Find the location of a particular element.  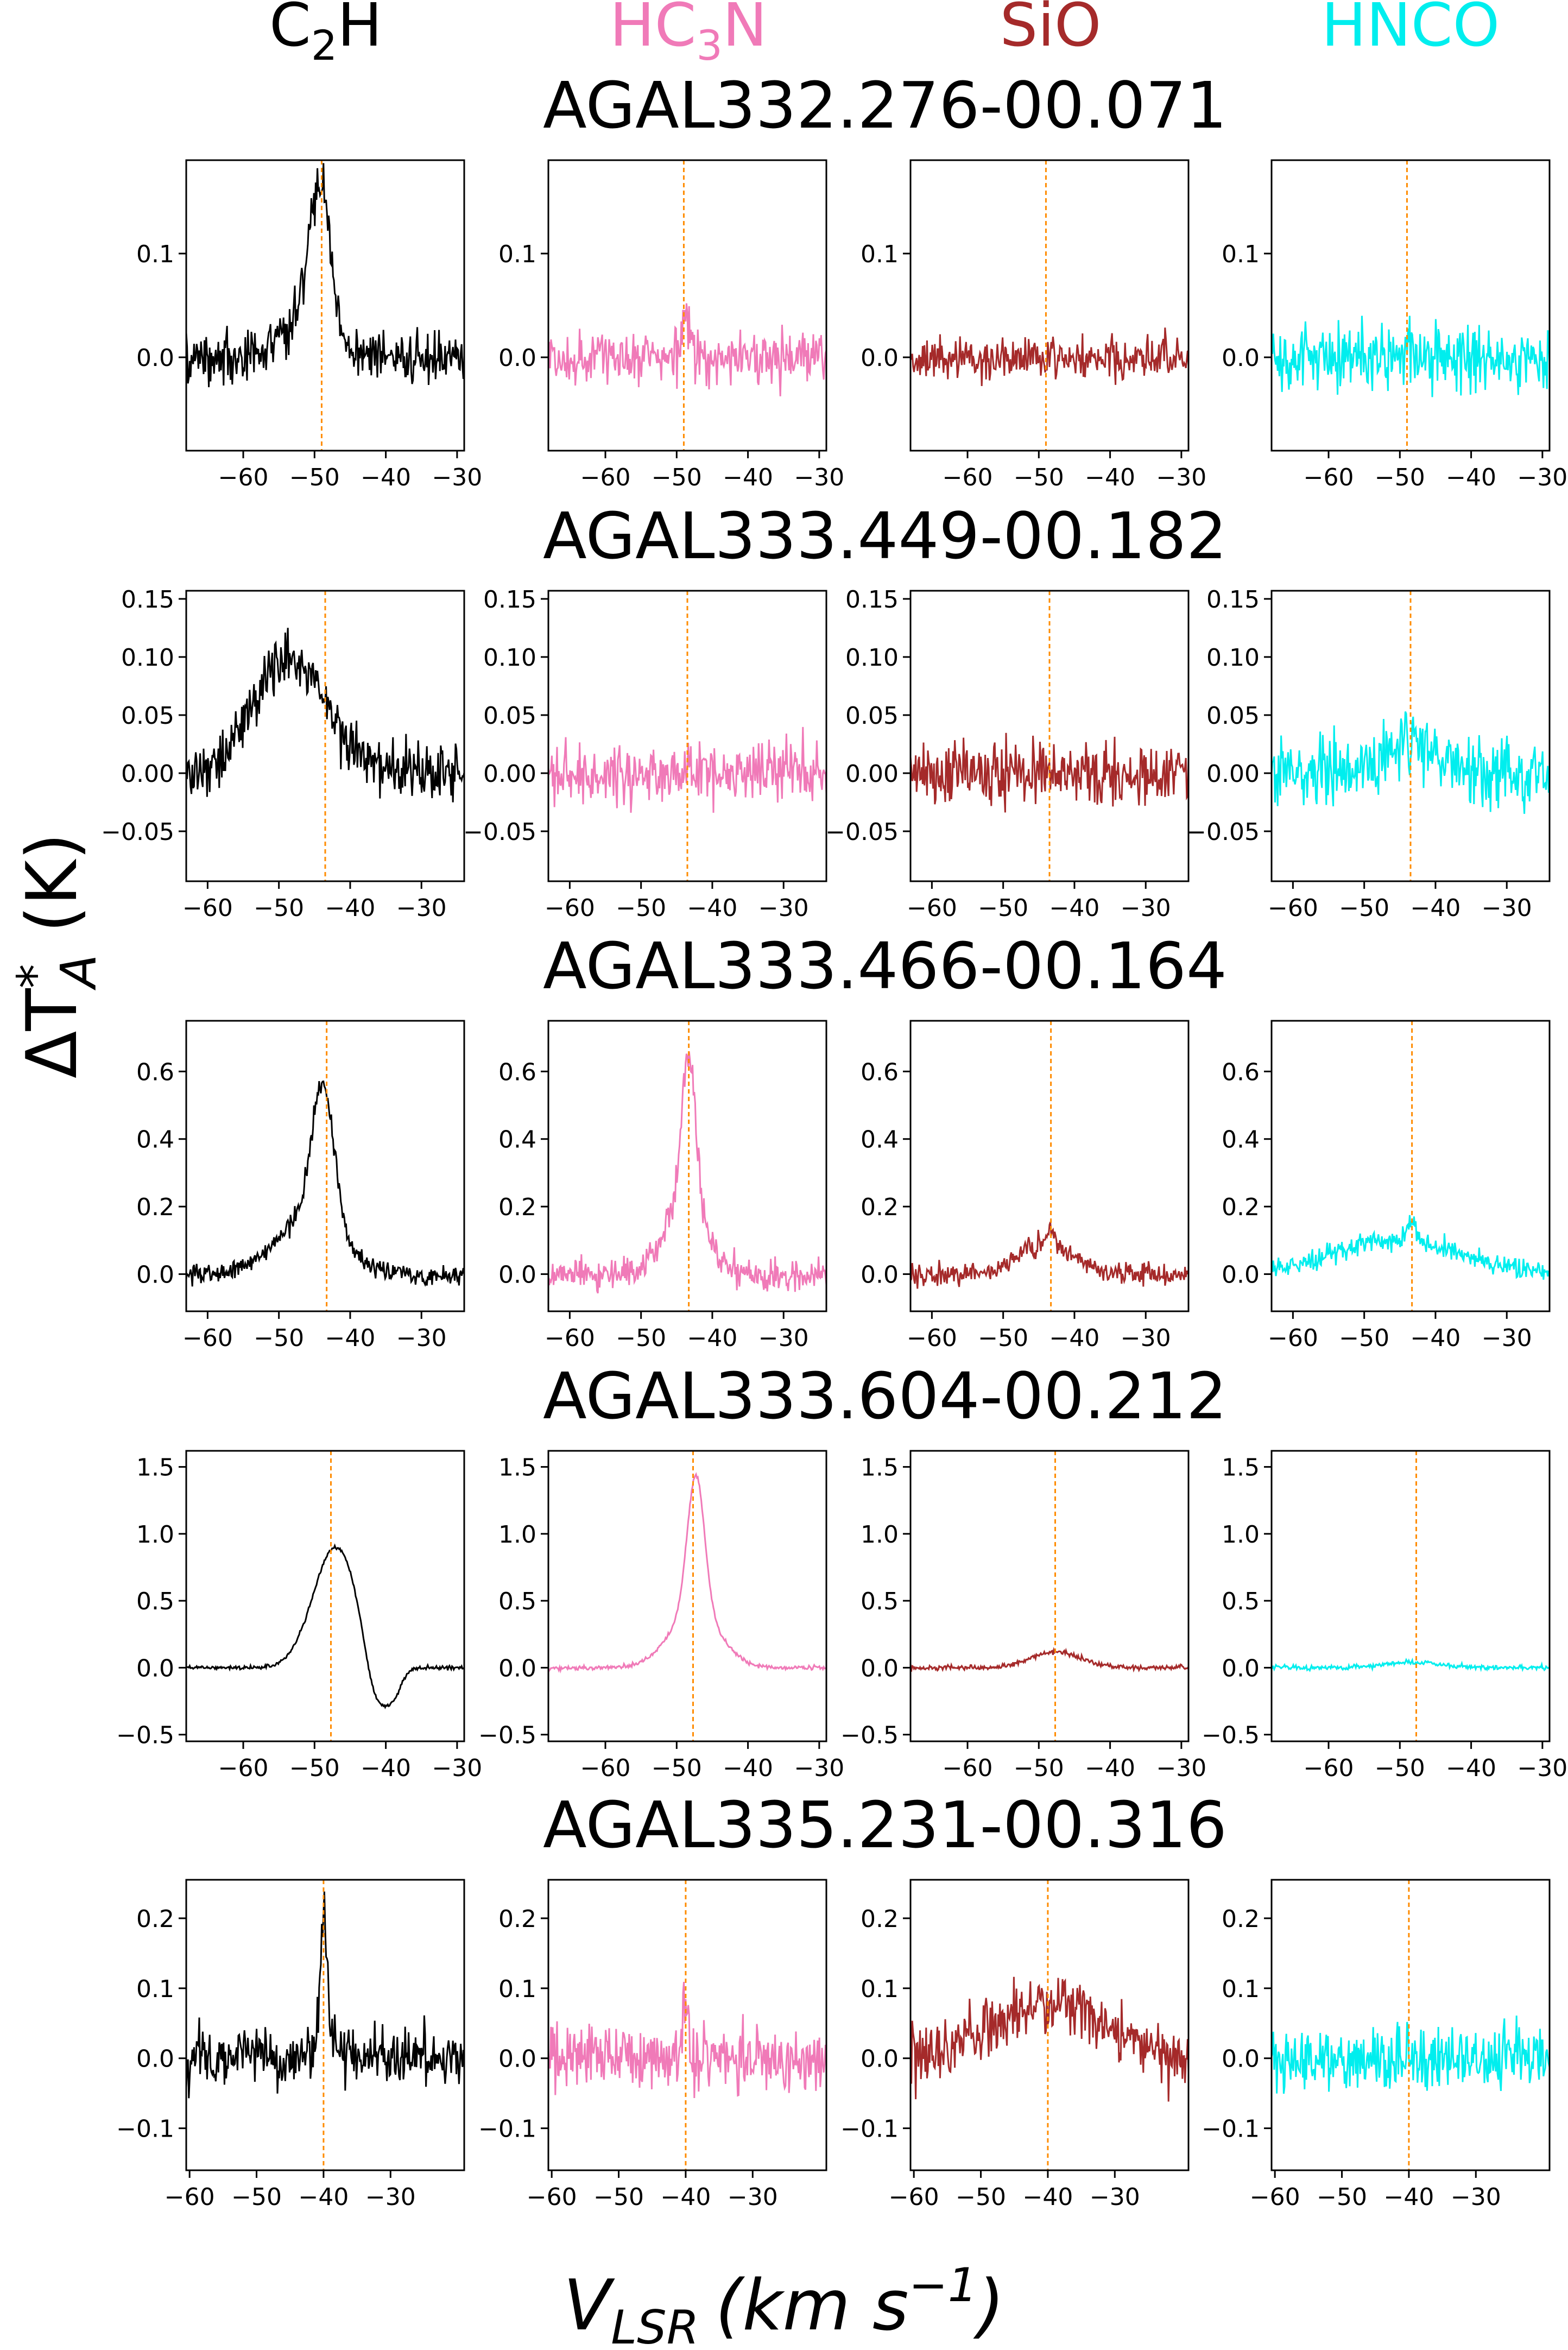

column-title-hnco: HNCO is located at coordinates (1411, 30).